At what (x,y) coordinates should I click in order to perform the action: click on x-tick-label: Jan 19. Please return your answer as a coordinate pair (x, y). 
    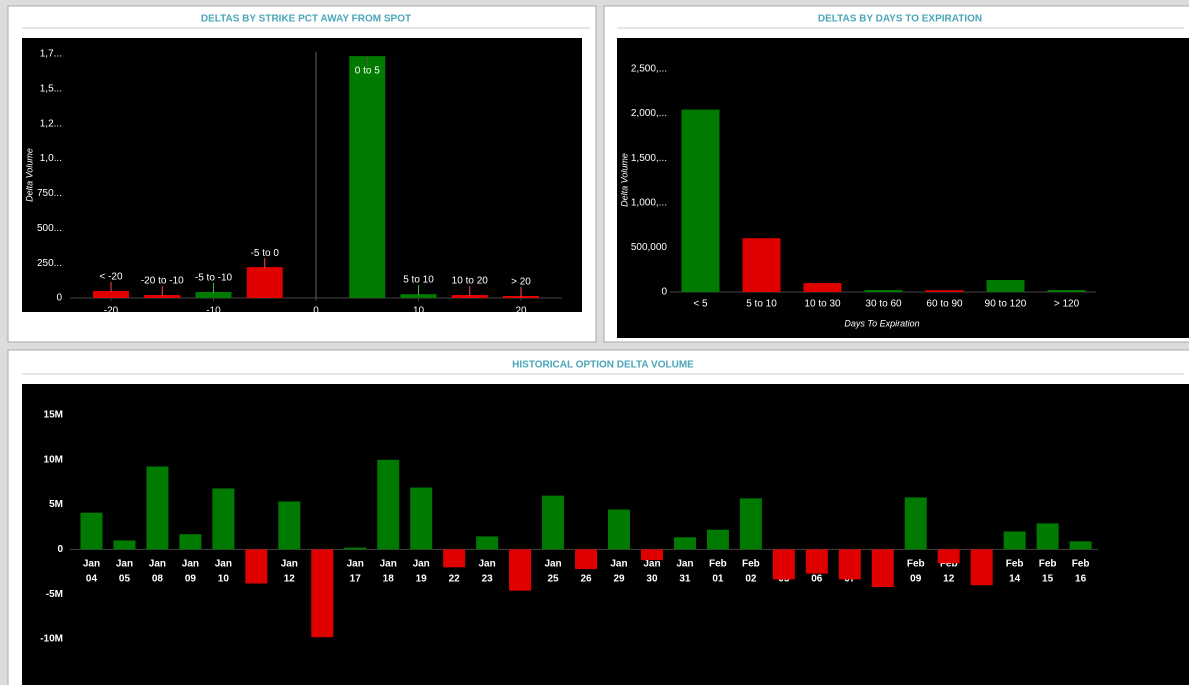
    Looking at the image, I should click on (421, 571).